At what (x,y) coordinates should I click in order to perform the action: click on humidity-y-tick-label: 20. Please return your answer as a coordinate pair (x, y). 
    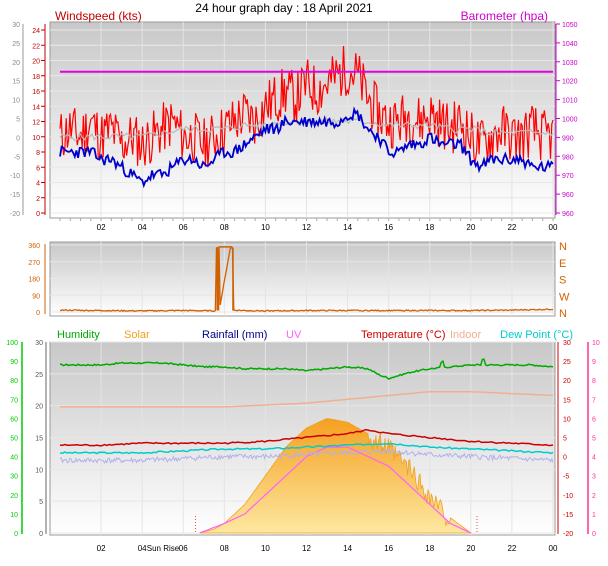
    Looking at the image, I should click on (14, 496).